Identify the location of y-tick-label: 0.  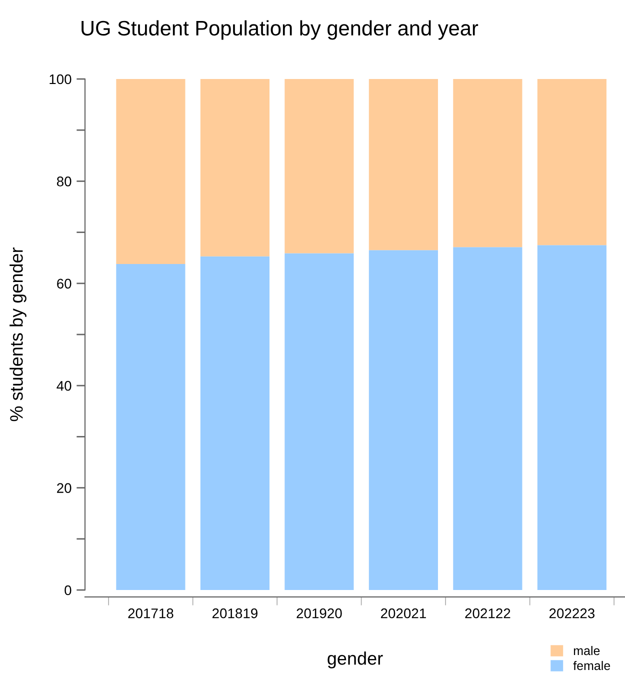
(68, 590).